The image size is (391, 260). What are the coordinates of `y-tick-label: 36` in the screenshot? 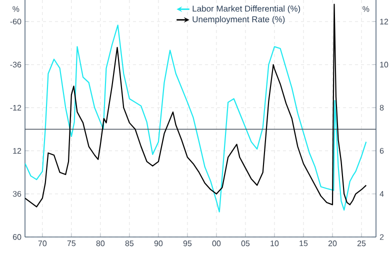 It's located at (17, 194).